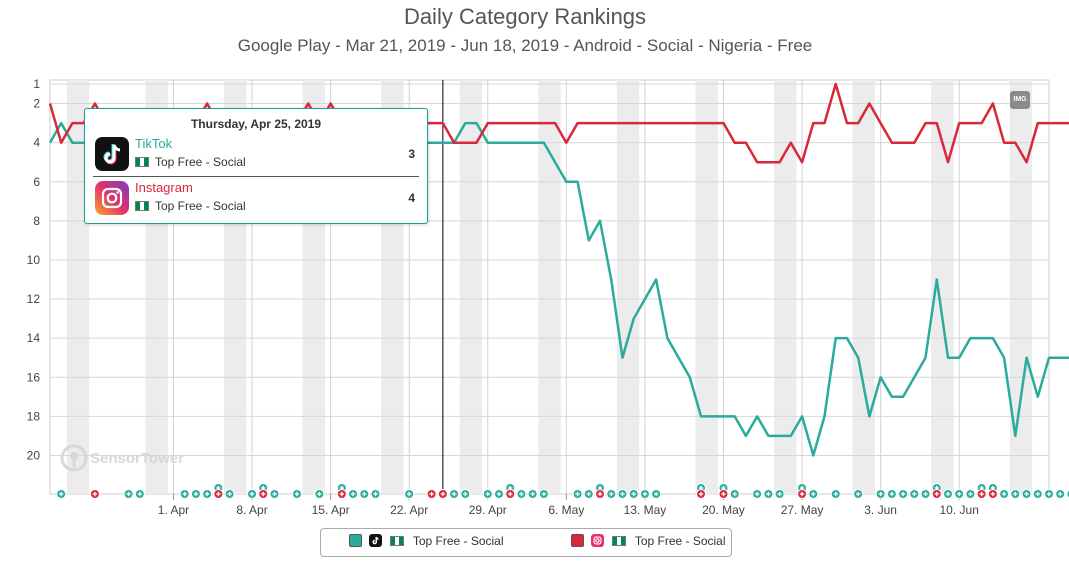 This screenshot has width=1069, height=562. I want to click on chart-title: Daily Category Rankings, so click(525, 16).